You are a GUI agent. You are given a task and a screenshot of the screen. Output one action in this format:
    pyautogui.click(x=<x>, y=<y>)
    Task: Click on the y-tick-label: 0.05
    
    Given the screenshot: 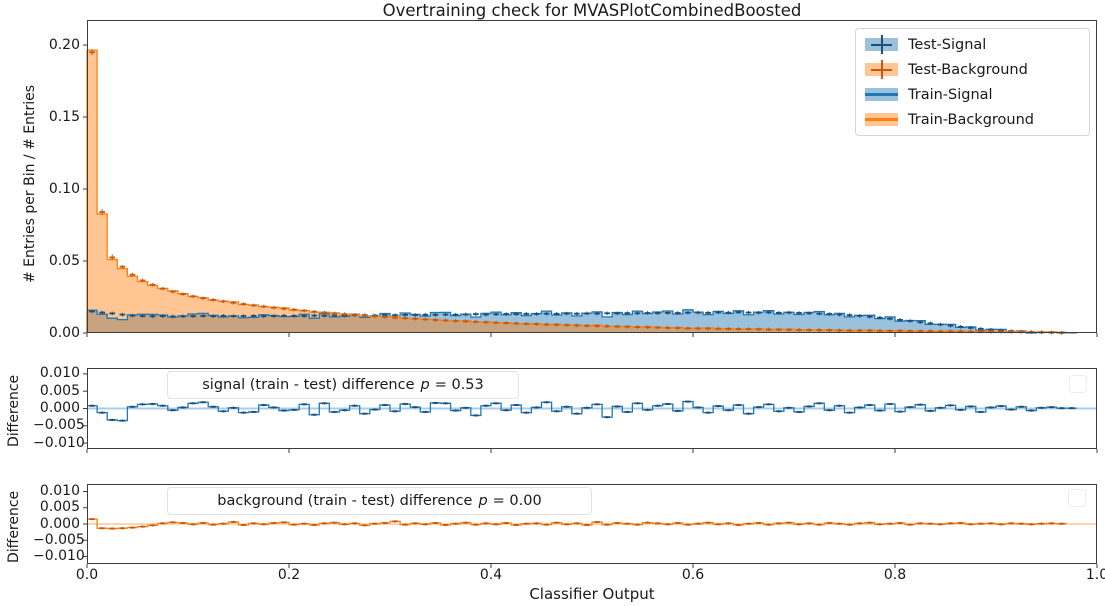 What is the action you would take?
    pyautogui.click(x=64, y=260)
    